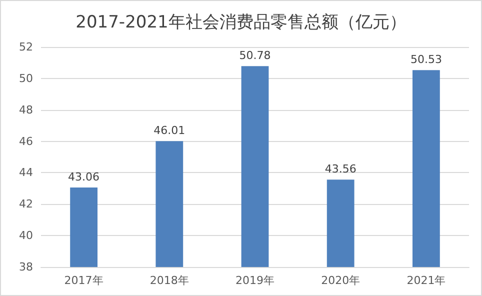 The image size is (482, 296). Describe the element at coordinates (84, 280) in the screenshot. I see `x-tick-label: 2017年` at that location.